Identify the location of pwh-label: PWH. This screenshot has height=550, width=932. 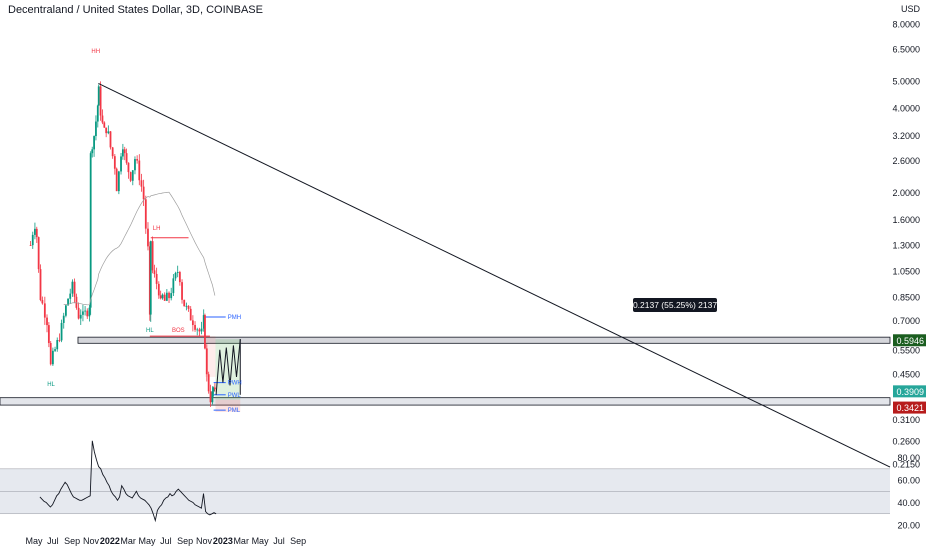
(235, 384).